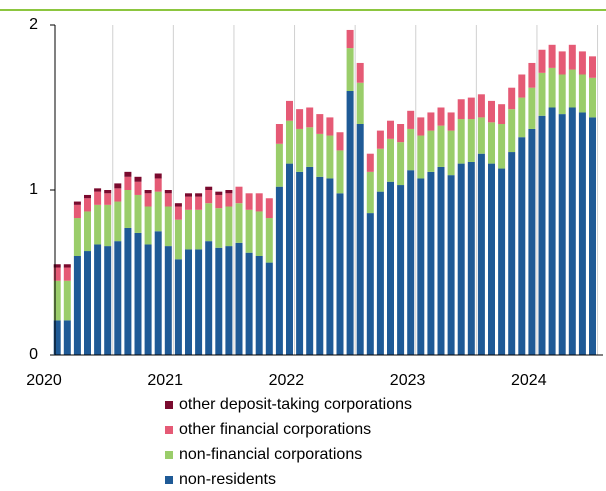 The height and width of the screenshot is (491, 606). What do you see at coordinates (270, 454) in the screenshot?
I see `legend-label: non-financial corporations` at bounding box center [270, 454].